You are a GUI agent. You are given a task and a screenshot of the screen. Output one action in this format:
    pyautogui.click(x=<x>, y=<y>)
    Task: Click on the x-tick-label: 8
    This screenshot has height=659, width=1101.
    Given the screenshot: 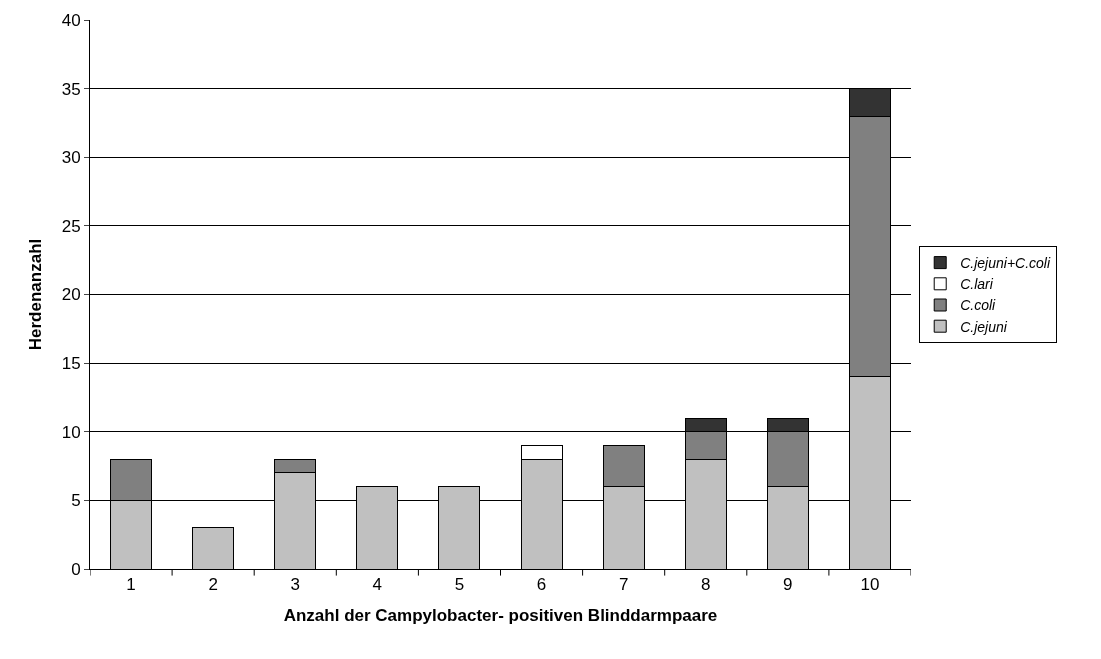 What is the action you would take?
    pyautogui.click(x=706, y=585)
    